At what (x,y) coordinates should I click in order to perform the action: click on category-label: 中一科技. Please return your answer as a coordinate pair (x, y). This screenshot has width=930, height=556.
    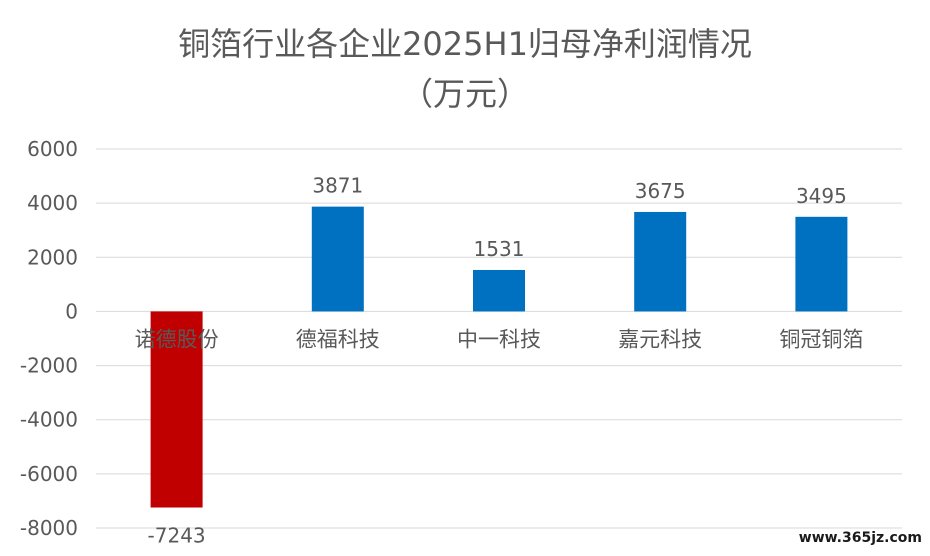
    Looking at the image, I should click on (499, 339).